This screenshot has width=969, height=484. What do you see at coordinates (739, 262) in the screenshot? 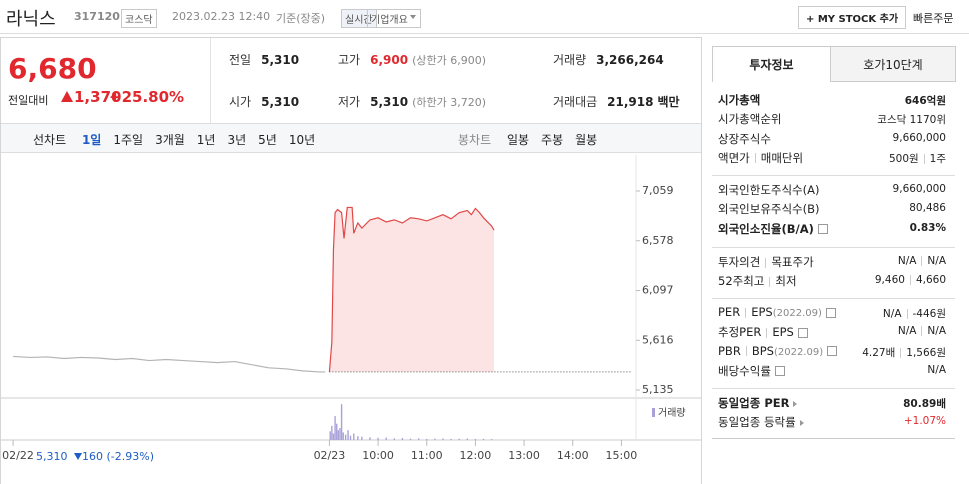
I see `label-part: 투자의견` at bounding box center [739, 262].